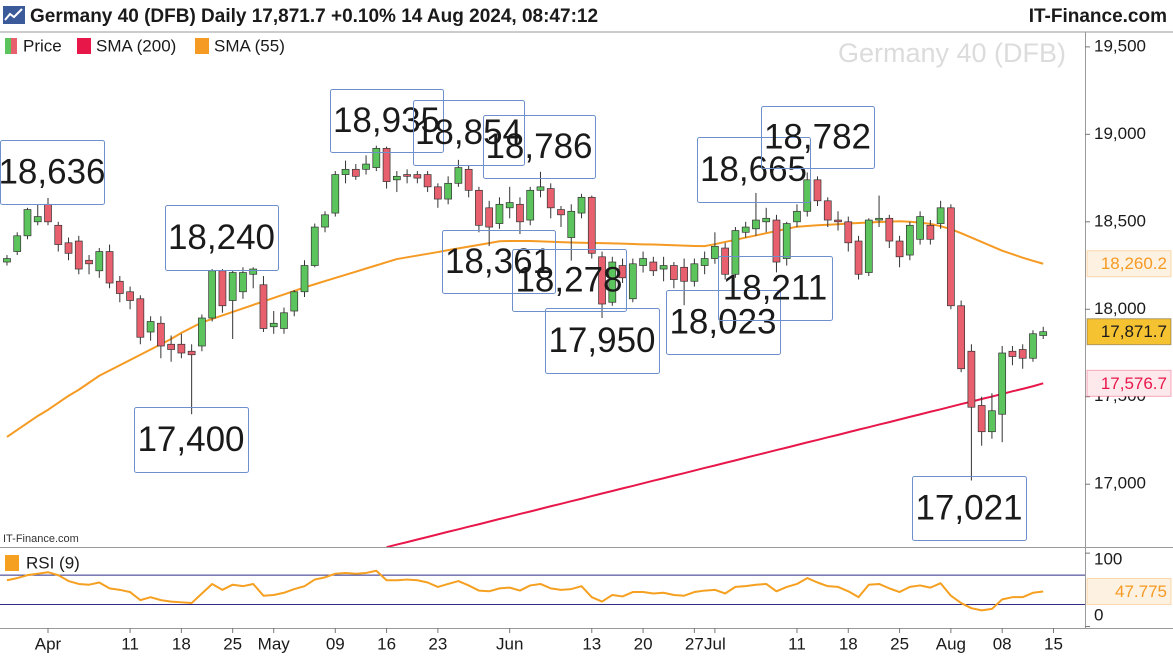 The image size is (1173, 660). Describe the element at coordinates (13, 14) in the screenshot. I see `logo-glyph` at that location.